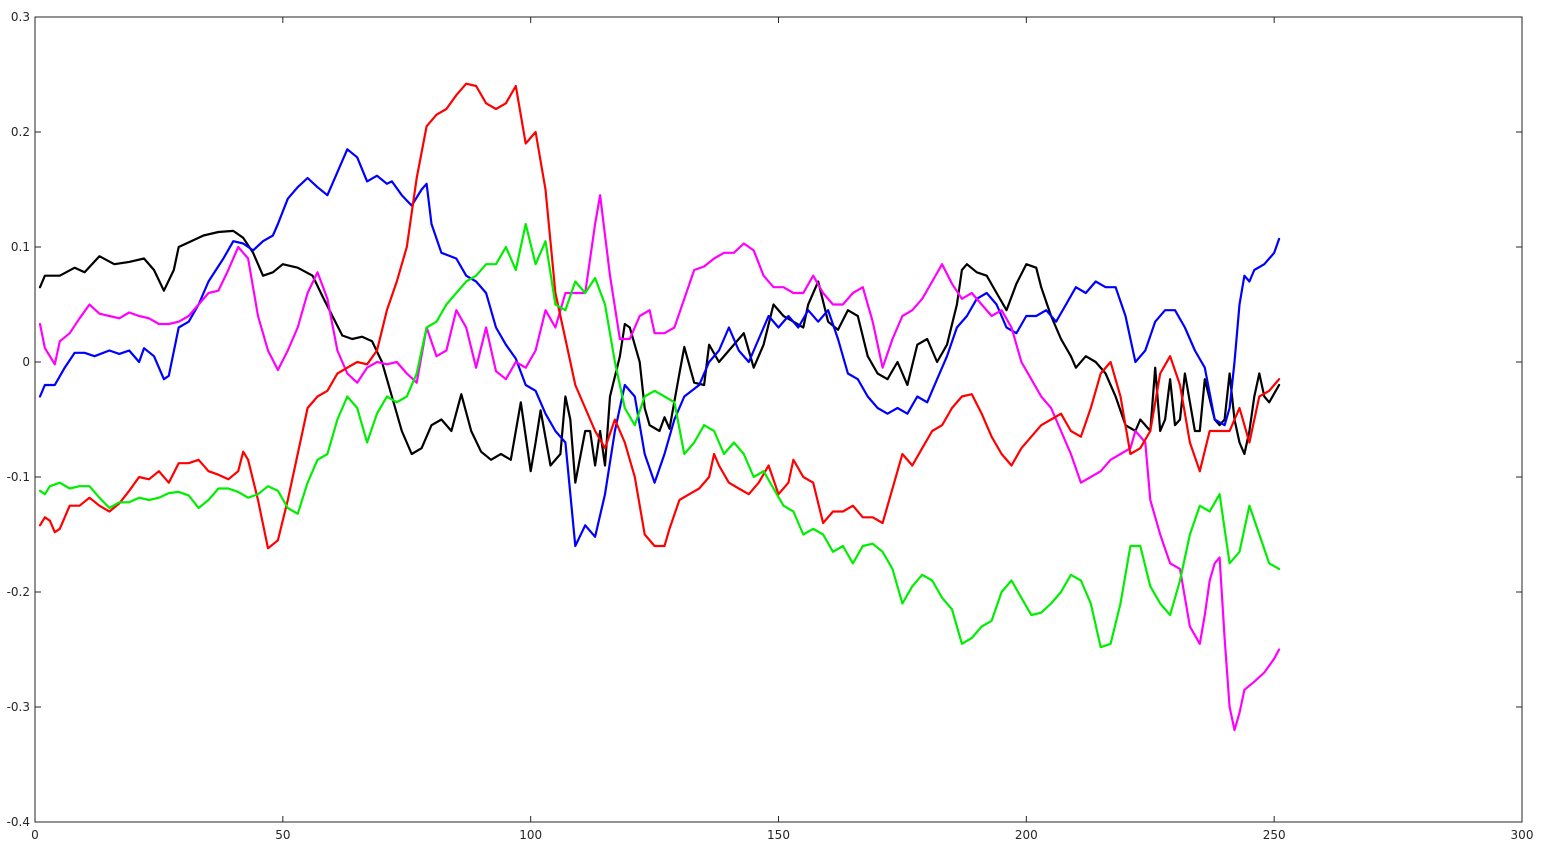 The image size is (1547, 861). I want to click on y-tick-label: -0.2, so click(18, 592).